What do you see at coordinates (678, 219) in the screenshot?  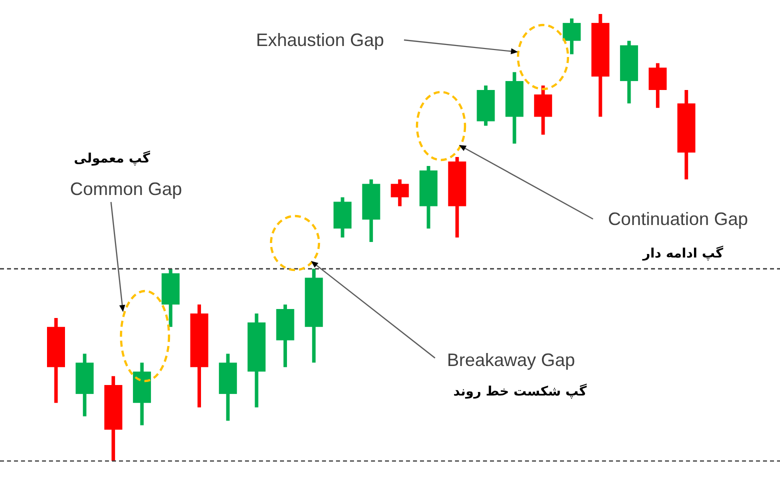 I see `annotation: Continuation Gap` at bounding box center [678, 219].